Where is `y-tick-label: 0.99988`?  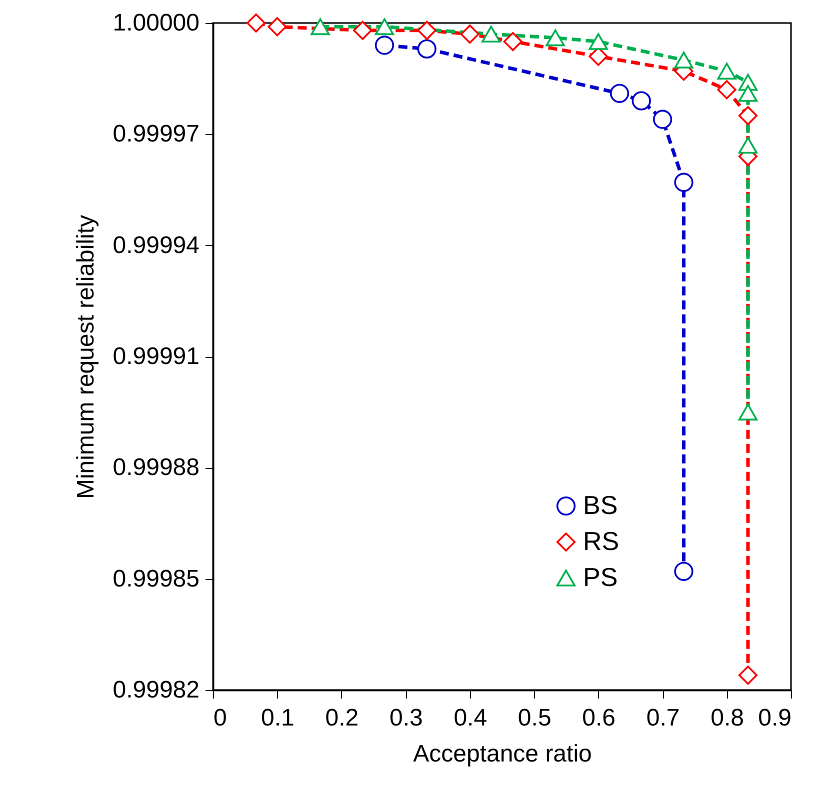
y-tick-label: 0.99988 is located at coordinates (156, 468).